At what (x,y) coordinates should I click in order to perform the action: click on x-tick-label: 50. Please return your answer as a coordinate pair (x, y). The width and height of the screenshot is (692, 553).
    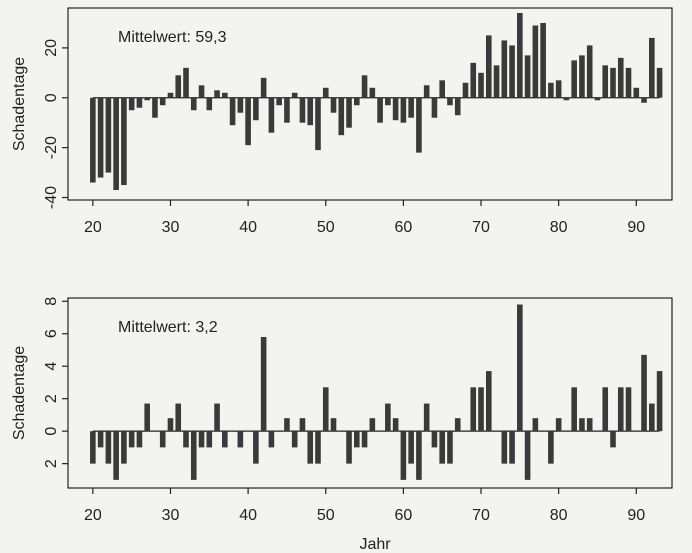
    Looking at the image, I should click on (326, 515).